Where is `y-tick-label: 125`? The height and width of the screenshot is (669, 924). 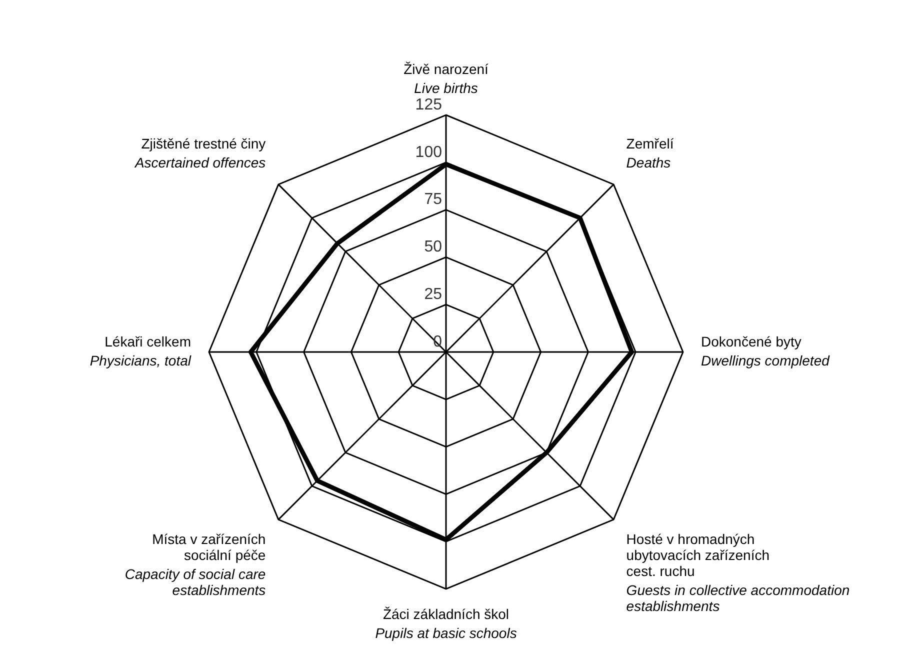 y-tick-label: 125 is located at coordinates (428, 105).